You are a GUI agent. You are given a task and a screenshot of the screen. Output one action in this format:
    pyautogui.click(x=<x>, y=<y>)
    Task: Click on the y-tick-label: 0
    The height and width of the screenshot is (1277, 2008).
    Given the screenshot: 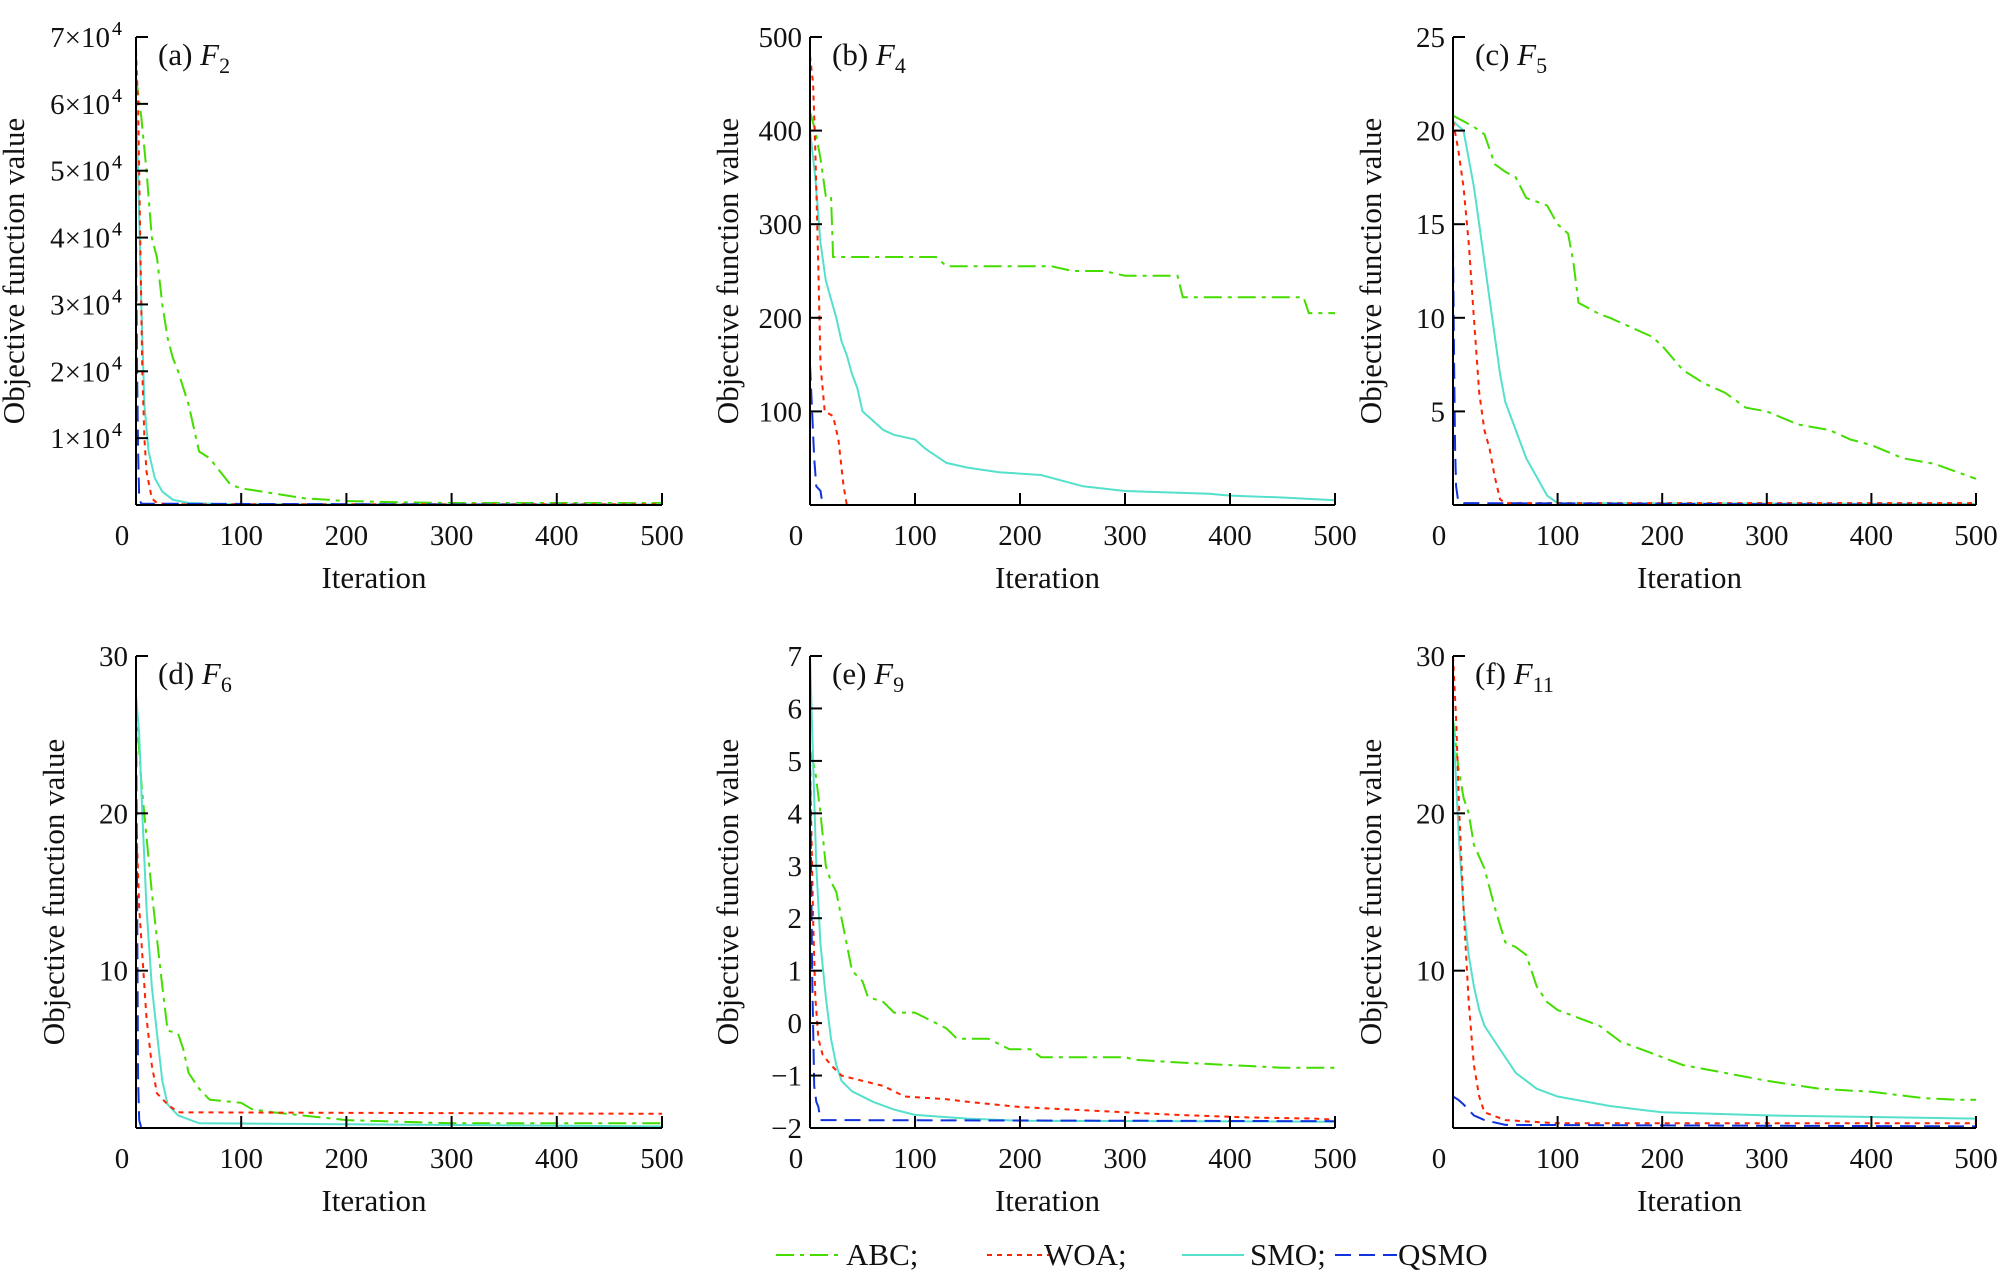 What is the action you would take?
    pyautogui.click(x=795, y=1024)
    